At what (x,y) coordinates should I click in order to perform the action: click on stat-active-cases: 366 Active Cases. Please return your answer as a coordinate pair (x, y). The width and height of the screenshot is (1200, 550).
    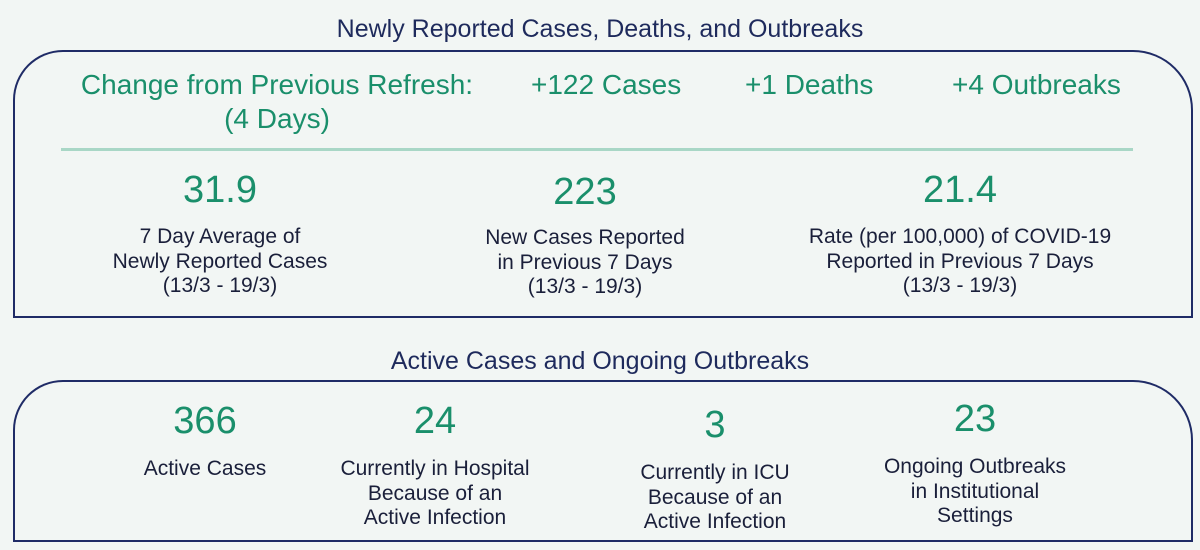
    Looking at the image, I should click on (205, 440).